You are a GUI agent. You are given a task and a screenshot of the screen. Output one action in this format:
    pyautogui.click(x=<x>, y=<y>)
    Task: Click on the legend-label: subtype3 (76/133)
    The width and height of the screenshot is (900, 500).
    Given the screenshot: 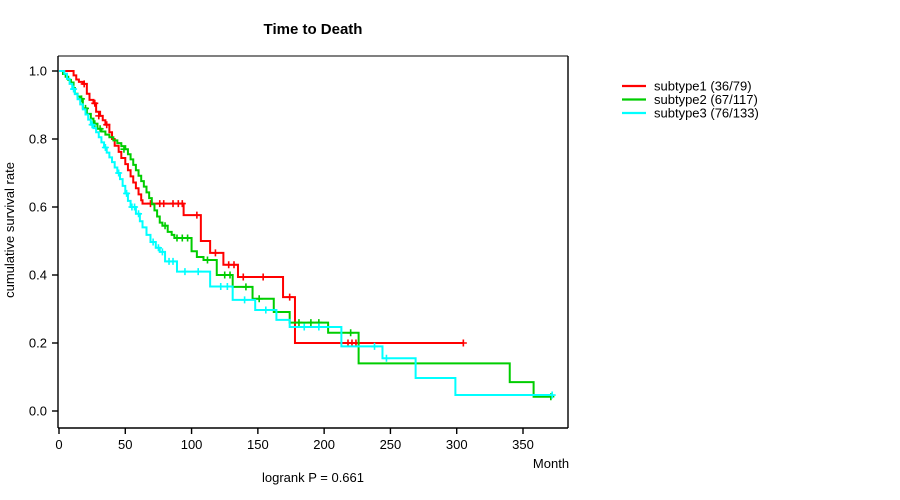 What is the action you would take?
    pyautogui.click(x=706, y=113)
    